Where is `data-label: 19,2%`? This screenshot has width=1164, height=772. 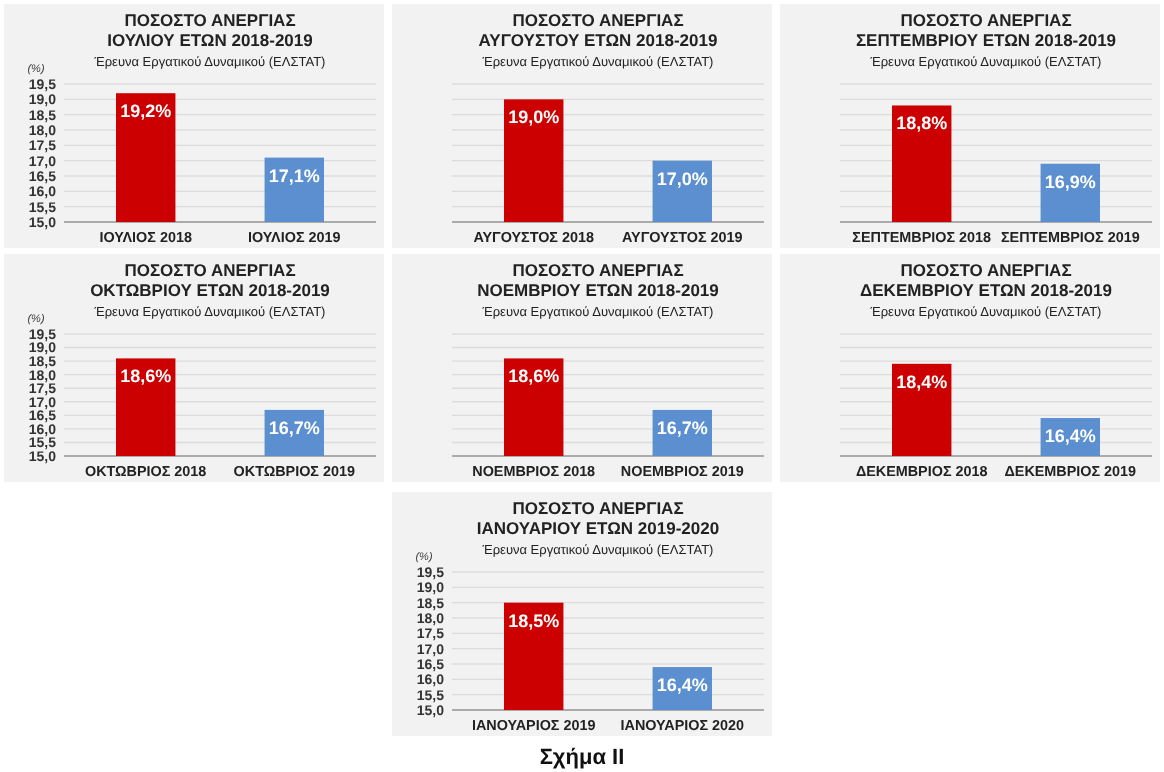
data-label: 19,2% is located at coordinates (146, 111).